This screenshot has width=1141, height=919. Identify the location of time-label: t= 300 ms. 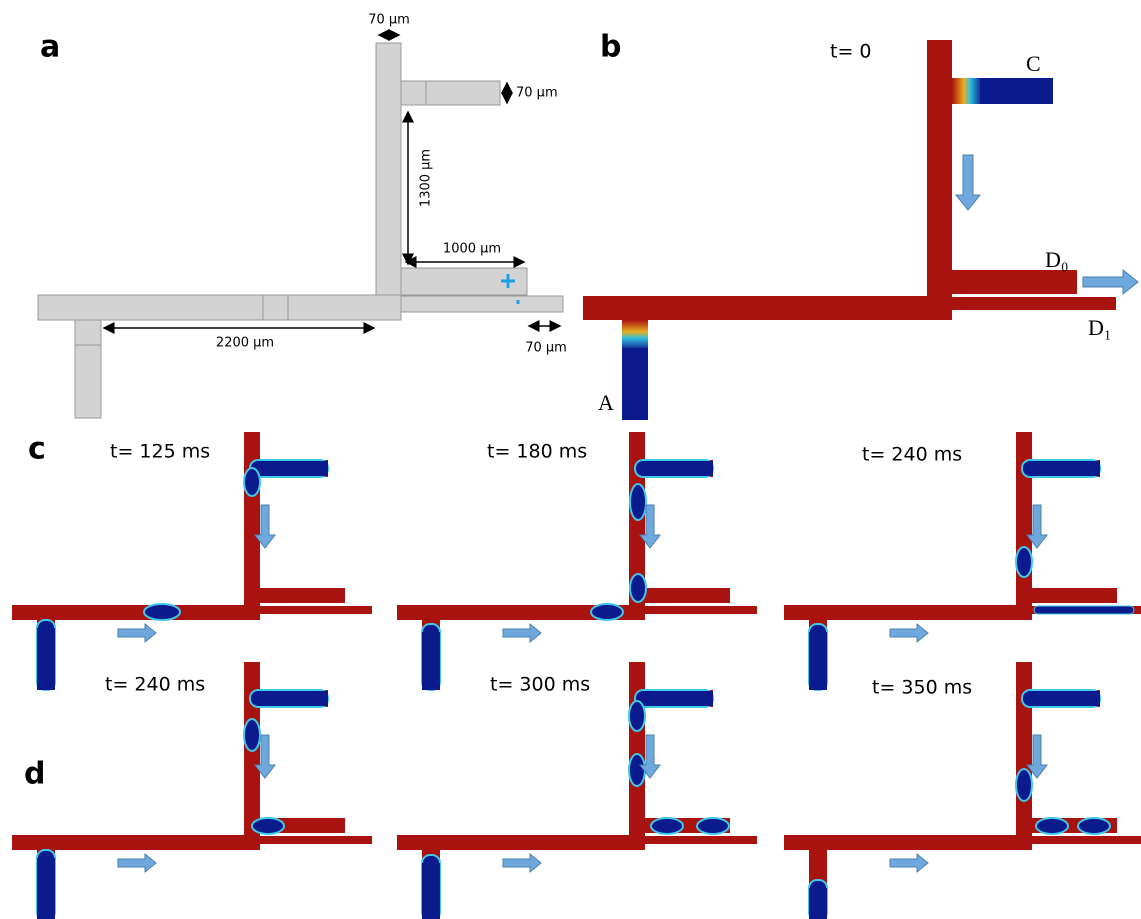
(540, 685).